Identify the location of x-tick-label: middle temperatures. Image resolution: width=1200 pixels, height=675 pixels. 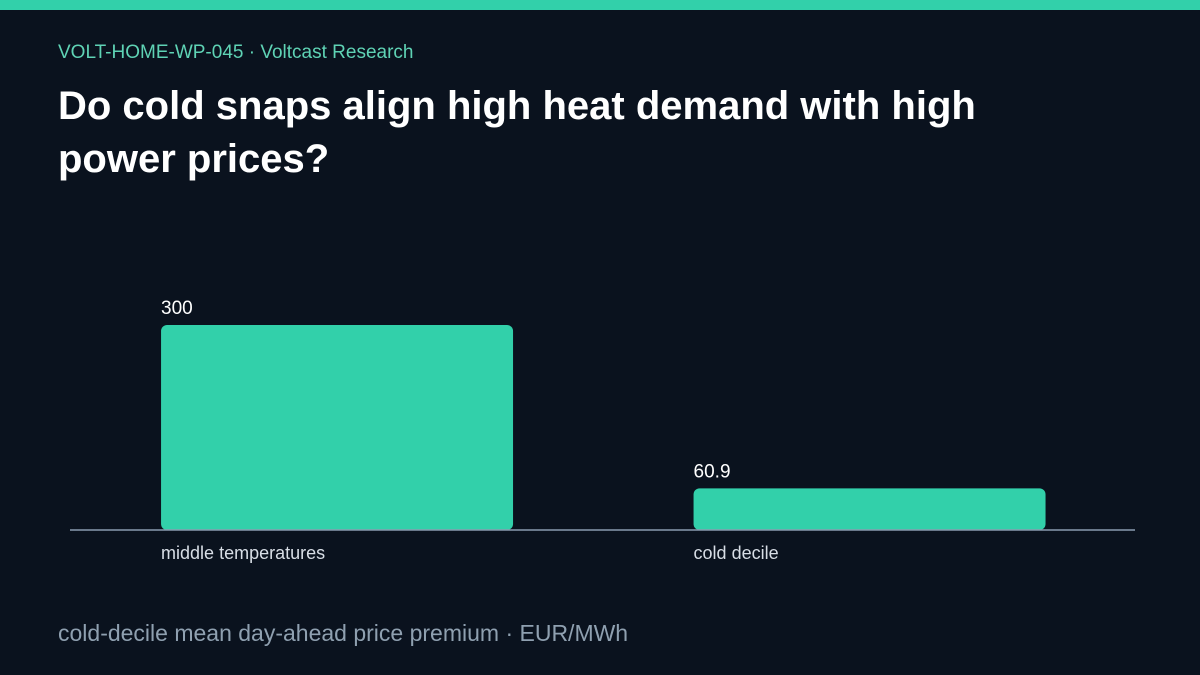
(243, 553).